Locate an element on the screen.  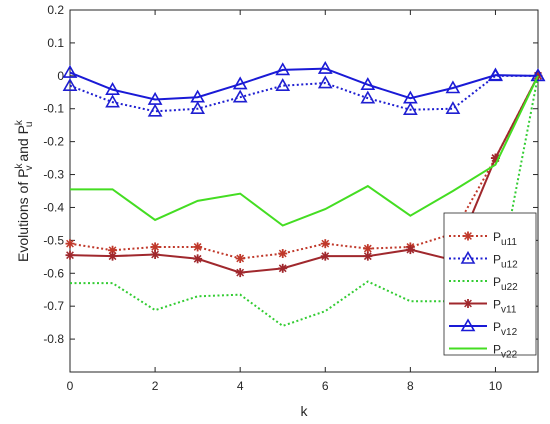
series-v12 is located at coordinates (304, 82).